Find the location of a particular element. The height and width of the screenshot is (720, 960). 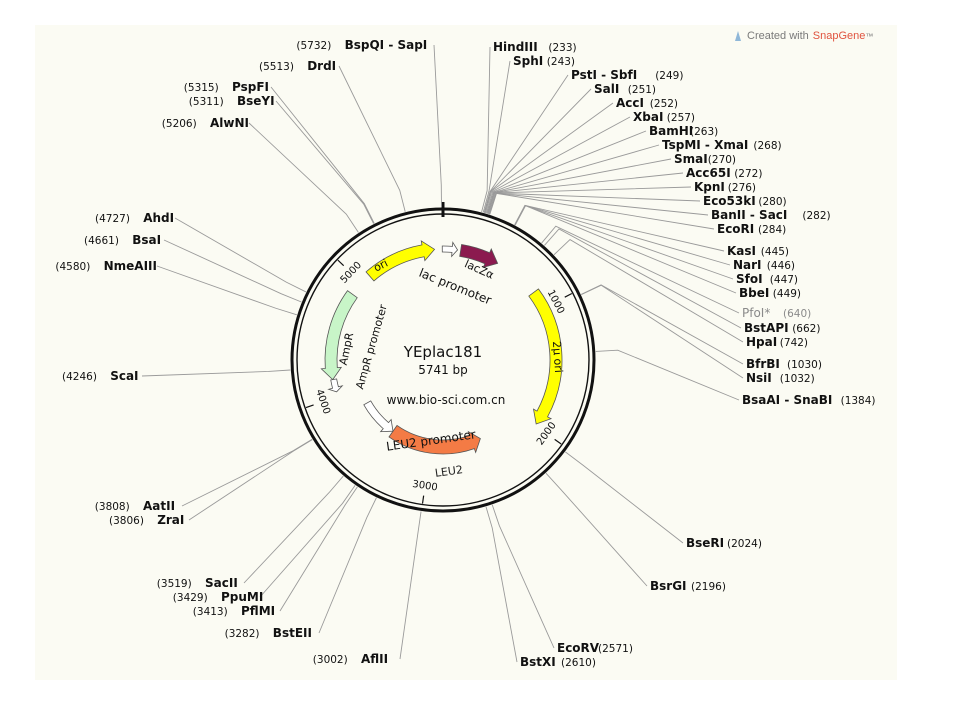

enzyme-position: (5315) is located at coordinates (201, 88).